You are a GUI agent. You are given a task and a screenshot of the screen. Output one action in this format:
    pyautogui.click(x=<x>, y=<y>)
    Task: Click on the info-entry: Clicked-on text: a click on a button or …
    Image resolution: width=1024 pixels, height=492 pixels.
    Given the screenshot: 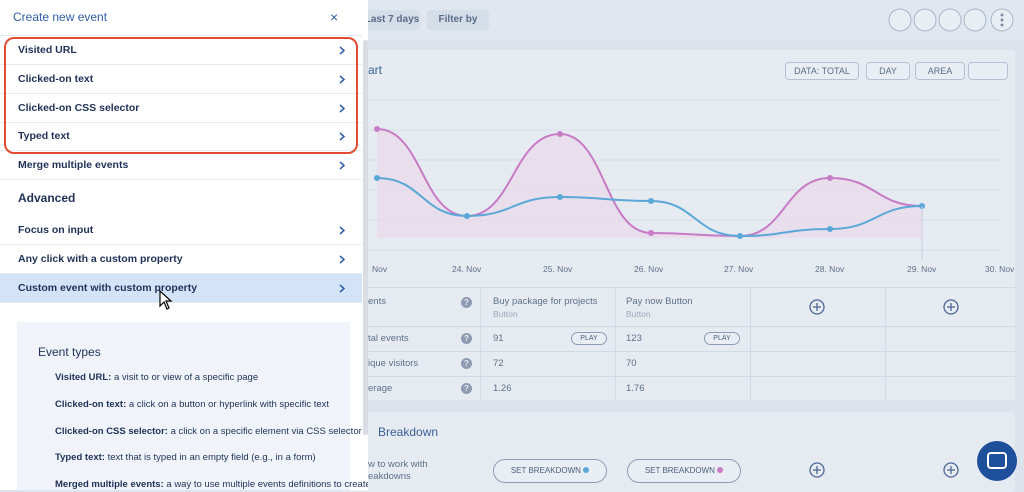 What is the action you would take?
    pyautogui.click(x=192, y=404)
    